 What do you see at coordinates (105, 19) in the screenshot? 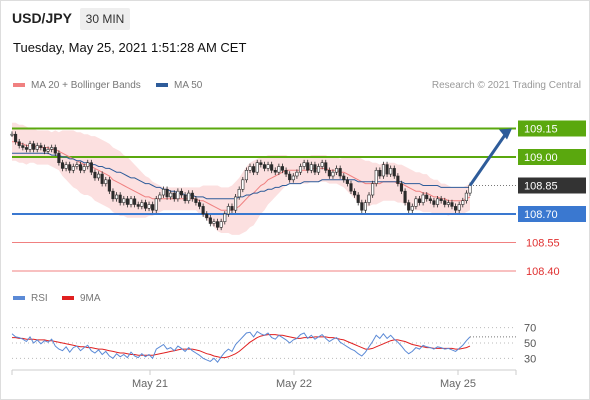
I see `interval-button: 30 MIN` at bounding box center [105, 19].